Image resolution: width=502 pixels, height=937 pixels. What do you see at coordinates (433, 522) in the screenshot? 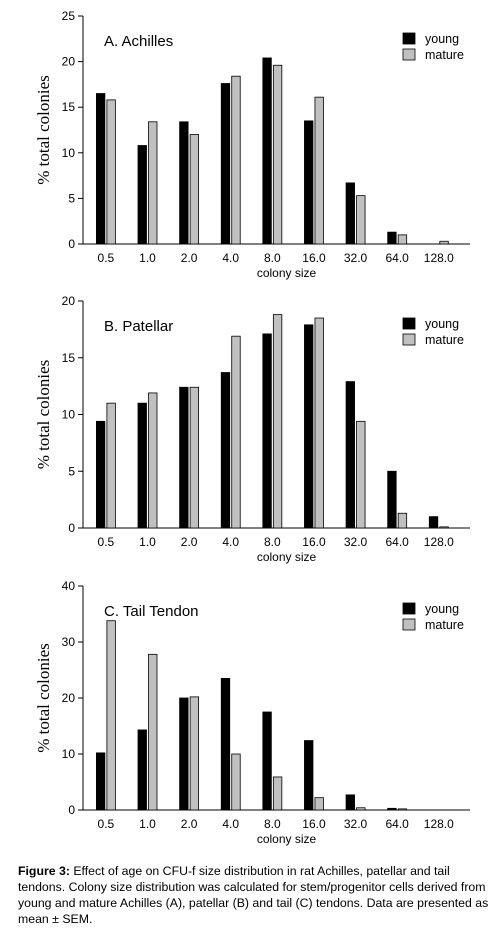
I see `bar-young-128.0` at bounding box center [433, 522].